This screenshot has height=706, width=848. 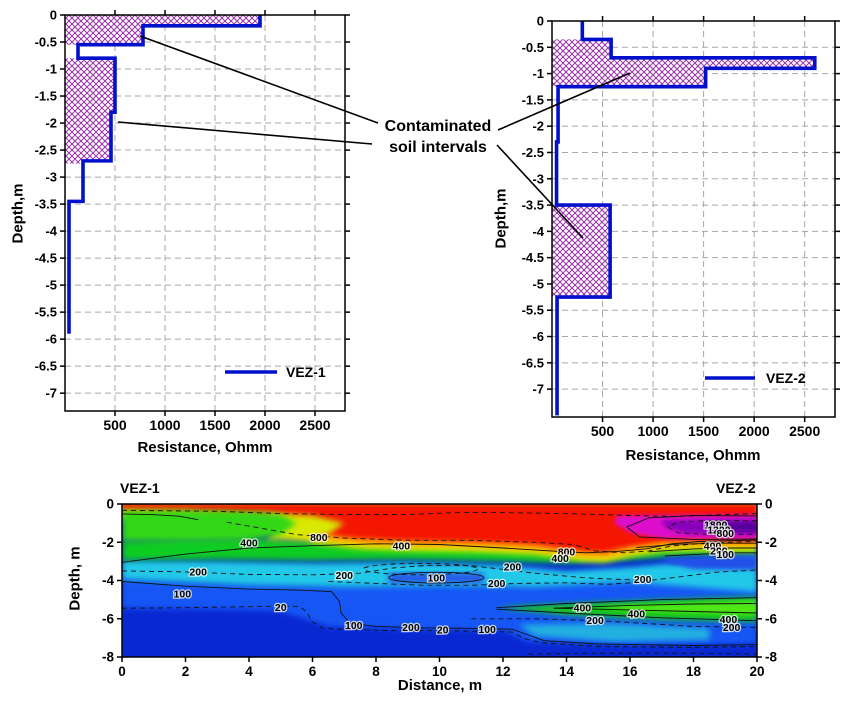 What do you see at coordinates (438, 147) in the screenshot?
I see `annotation-line-2: soil intervals` at bounding box center [438, 147].